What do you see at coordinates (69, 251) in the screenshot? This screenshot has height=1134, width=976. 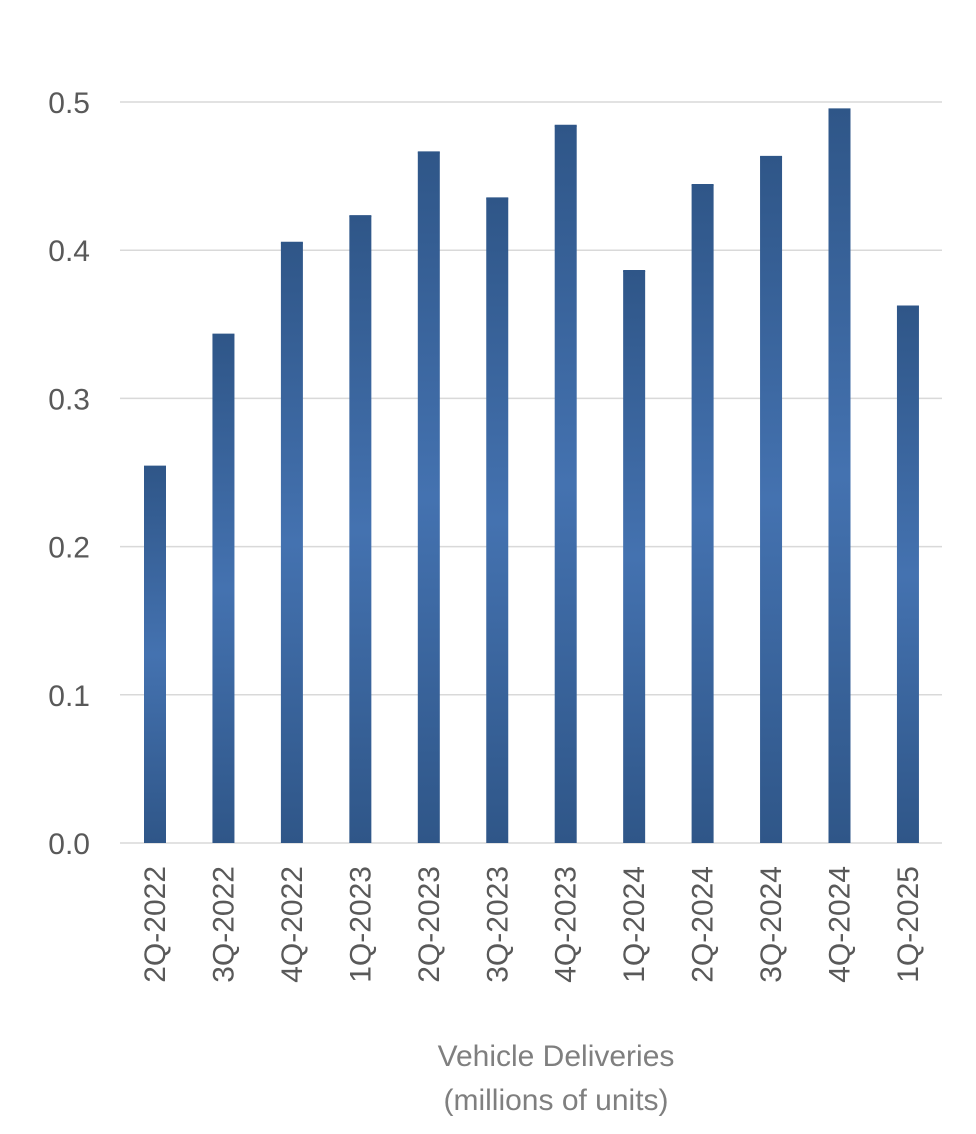 I see `y-tick-label: 0.4` at bounding box center [69, 251].